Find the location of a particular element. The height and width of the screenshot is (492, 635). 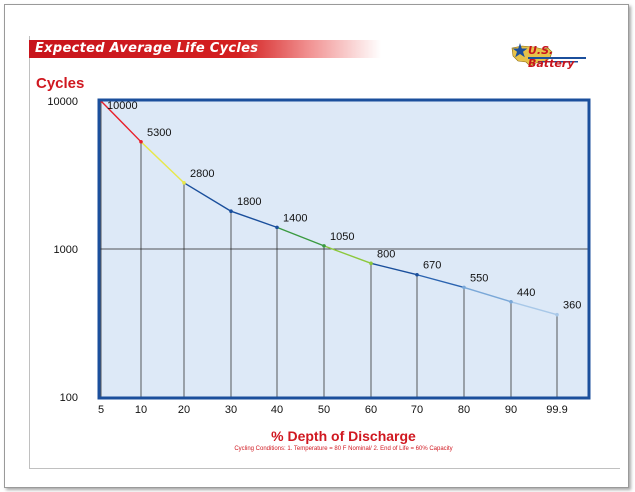

x-tick-label: 80 is located at coordinates (464, 410).